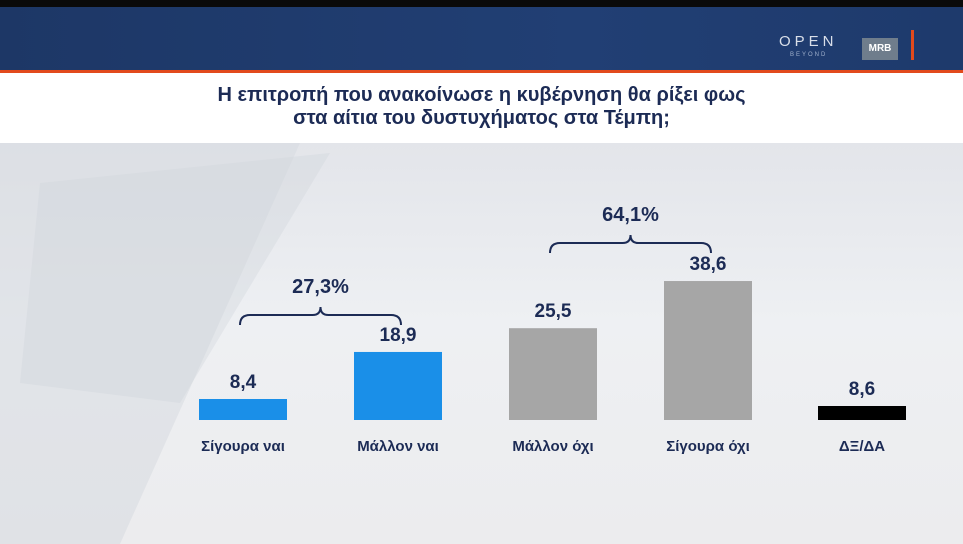 The image size is (963, 544). I want to click on header-accent-line, so click(481, 71).